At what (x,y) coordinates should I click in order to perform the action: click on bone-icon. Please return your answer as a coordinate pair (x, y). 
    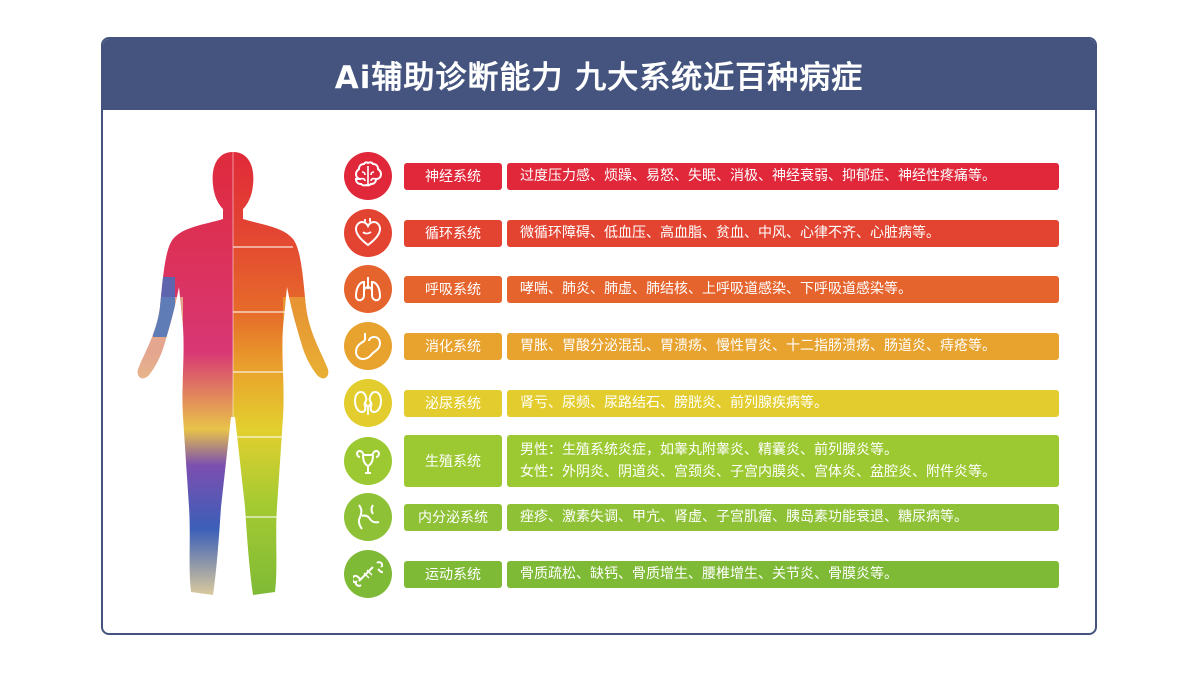
    Looking at the image, I should click on (368, 574).